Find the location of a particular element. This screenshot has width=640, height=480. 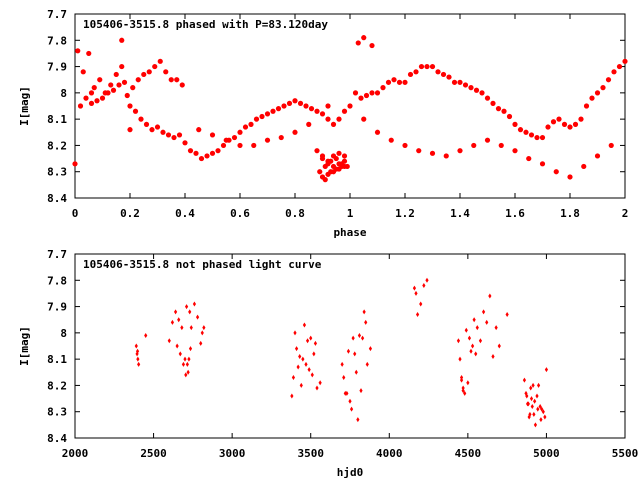

y-tick-label: 8.4 is located at coordinates (57, 198).